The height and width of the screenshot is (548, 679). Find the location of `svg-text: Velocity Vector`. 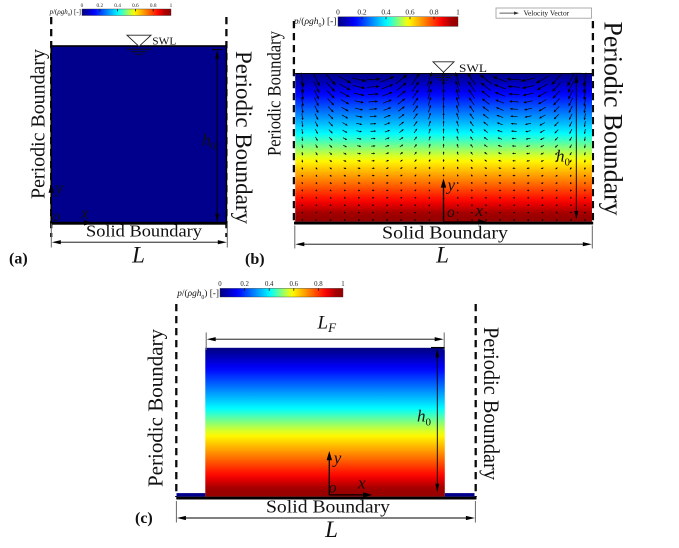

svg-text: Velocity Vector is located at coordinates (547, 13).